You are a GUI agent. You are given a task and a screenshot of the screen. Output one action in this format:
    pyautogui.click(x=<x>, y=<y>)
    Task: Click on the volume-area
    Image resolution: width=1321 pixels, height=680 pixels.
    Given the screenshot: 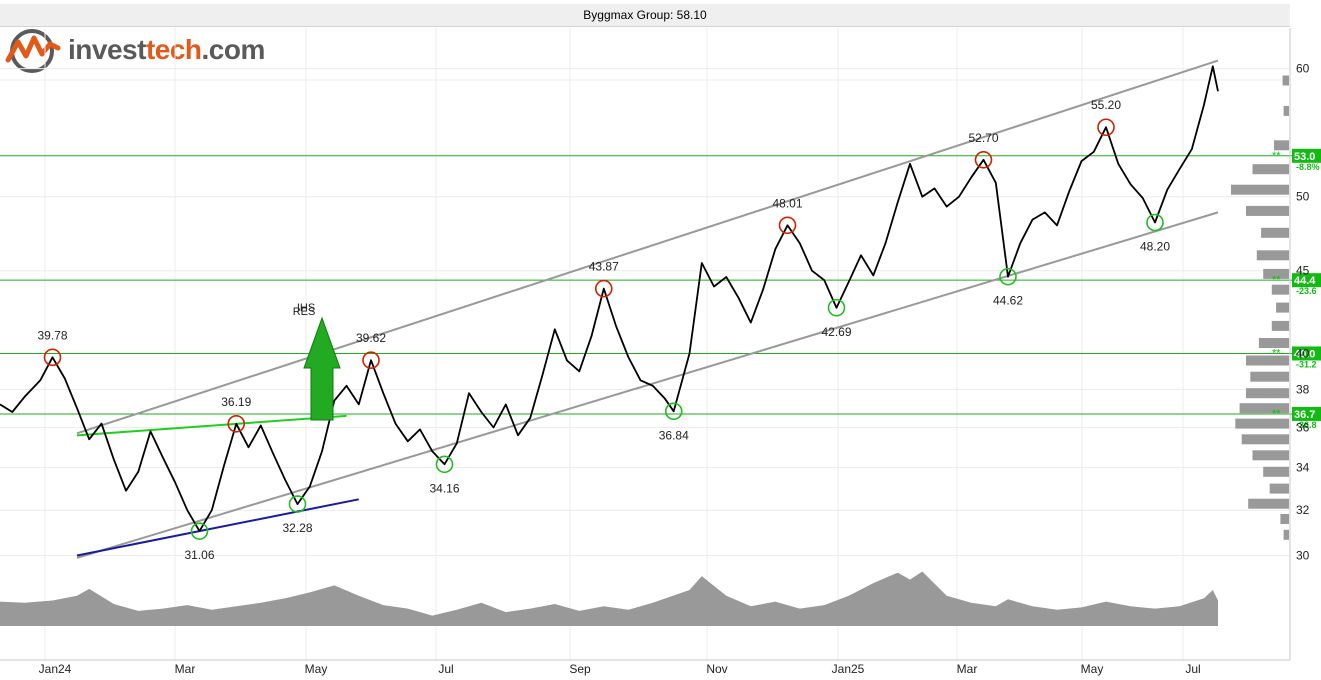 What is the action you would take?
    pyautogui.click(x=609, y=598)
    